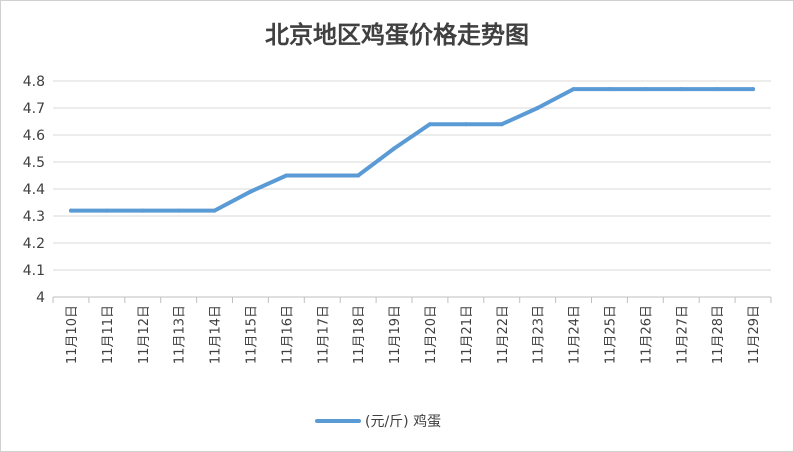 Image resolution: width=794 pixels, height=452 pixels. What do you see at coordinates (34, 190) in the screenshot?
I see `y-tick-label: 4.4` at bounding box center [34, 190].